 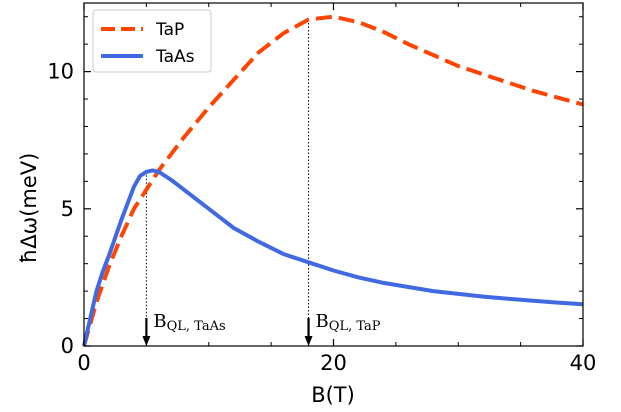 What do you see at coordinates (261, 328) in the screenshot?
I see `annotations: BQL, TaAs BQL, TaP` at bounding box center [261, 328].